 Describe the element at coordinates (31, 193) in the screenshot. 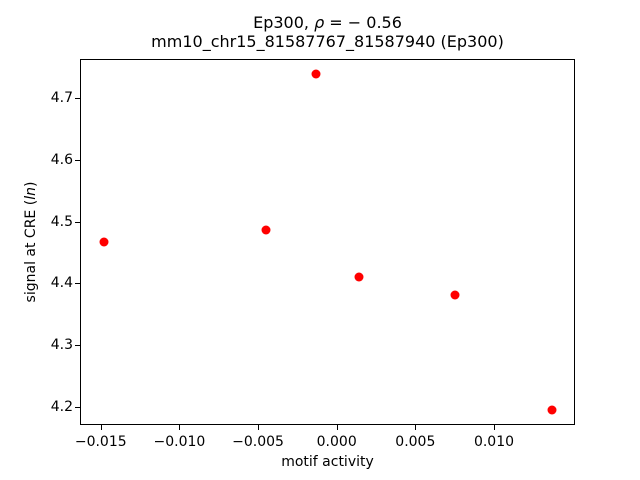

I see `y-axis-label-italic: ln` at that location.